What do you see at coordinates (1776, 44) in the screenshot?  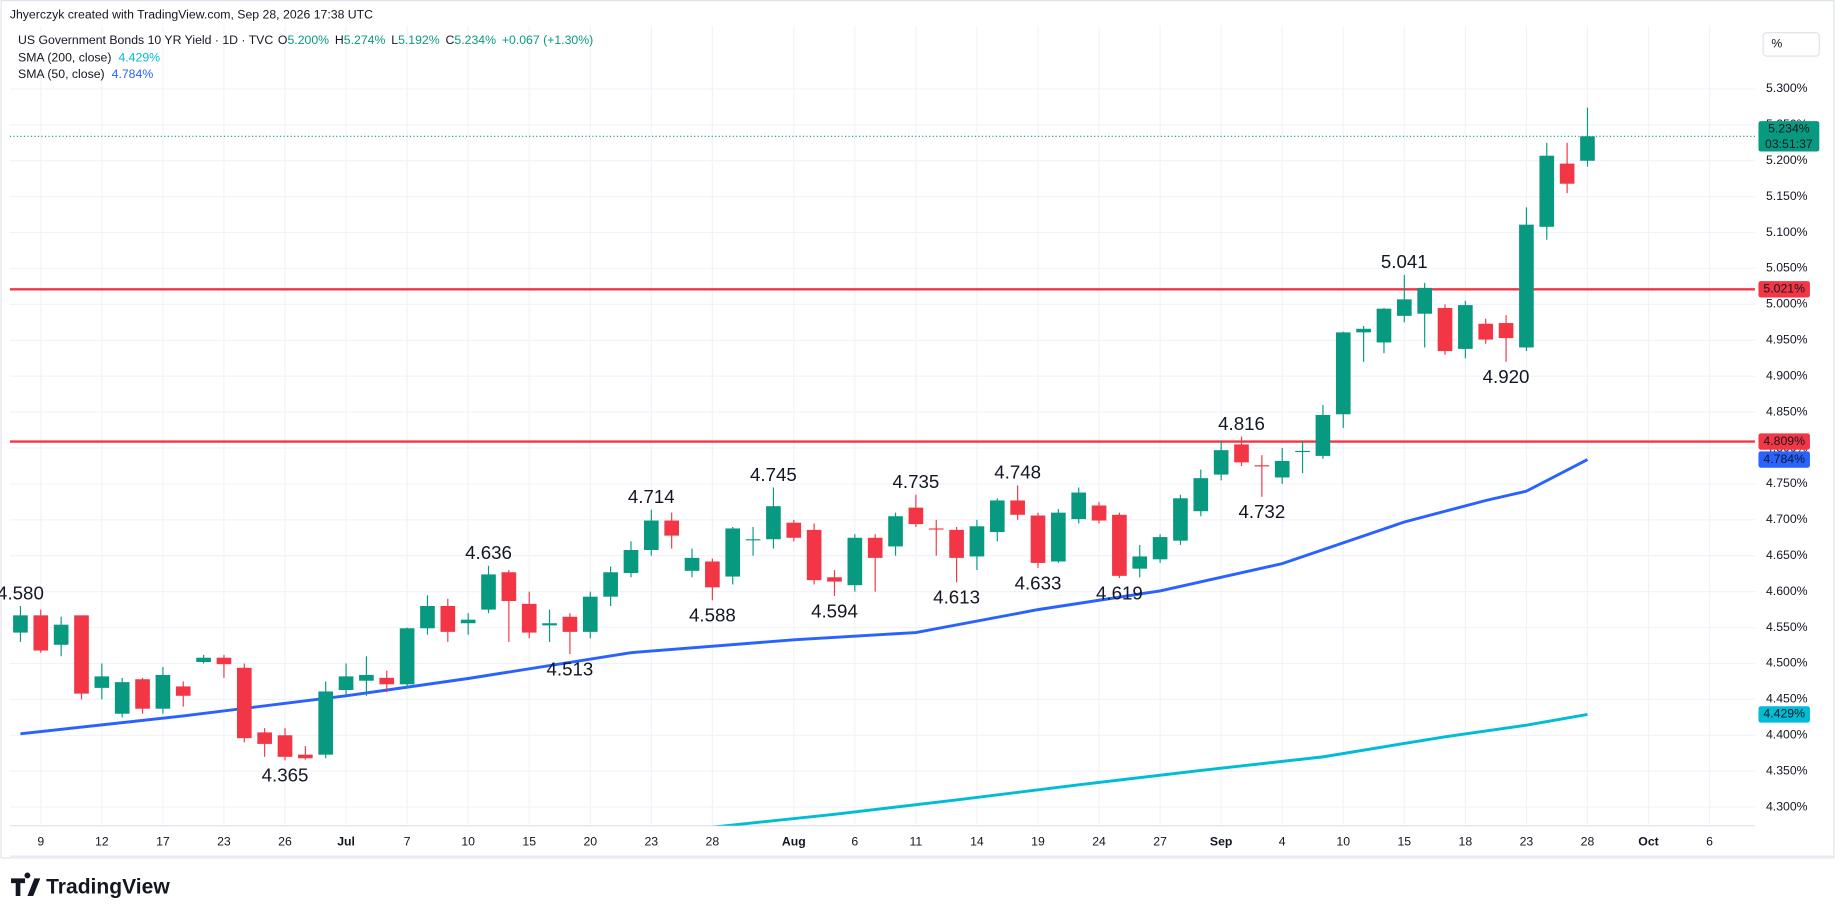 I see `unit-button-label: %` at bounding box center [1776, 44].